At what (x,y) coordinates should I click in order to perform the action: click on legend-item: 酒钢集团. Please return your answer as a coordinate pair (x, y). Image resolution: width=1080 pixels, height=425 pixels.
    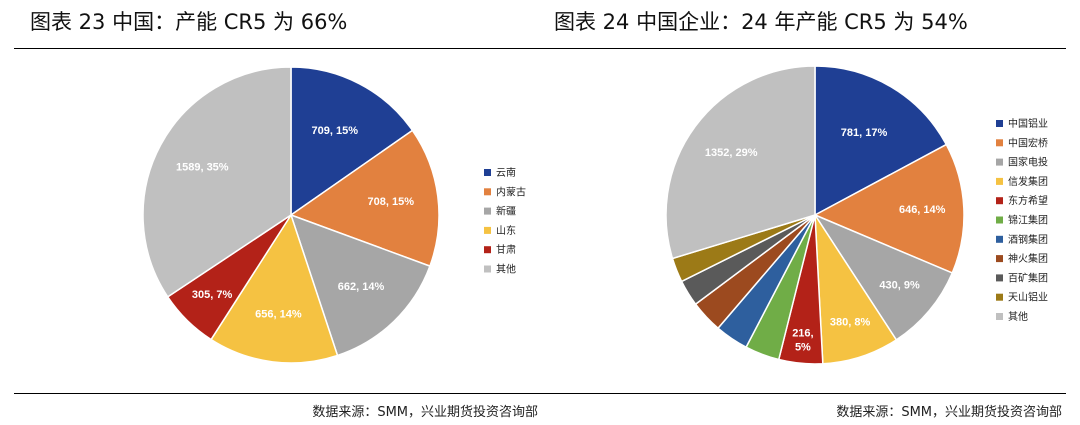
    Looking at the image, I should click on (1022, 239).